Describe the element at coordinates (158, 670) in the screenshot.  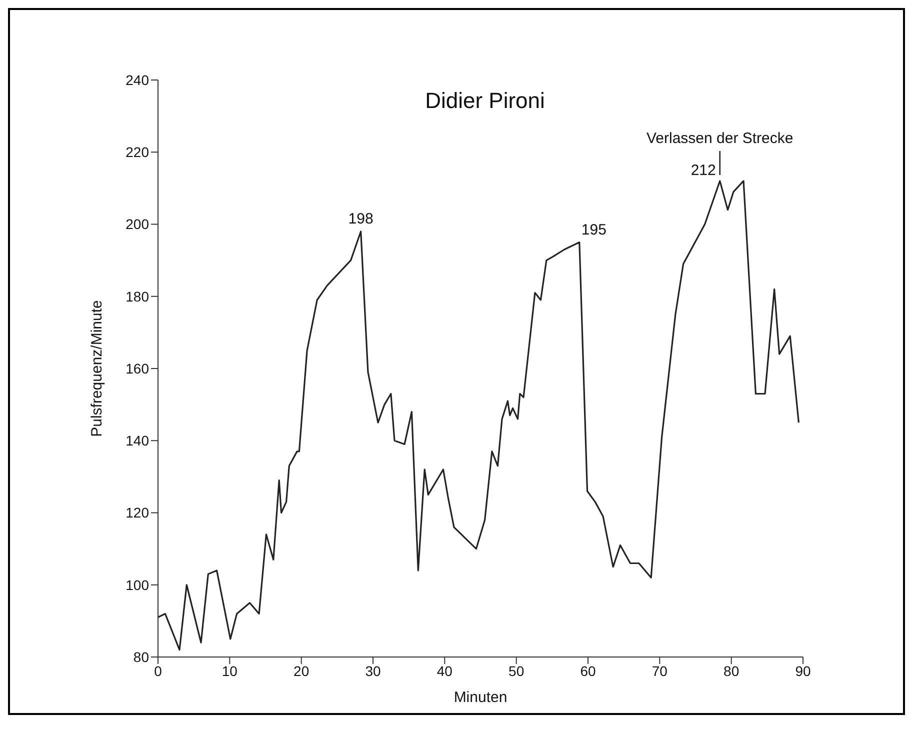
I see `x-tick-label: 0` at that location.